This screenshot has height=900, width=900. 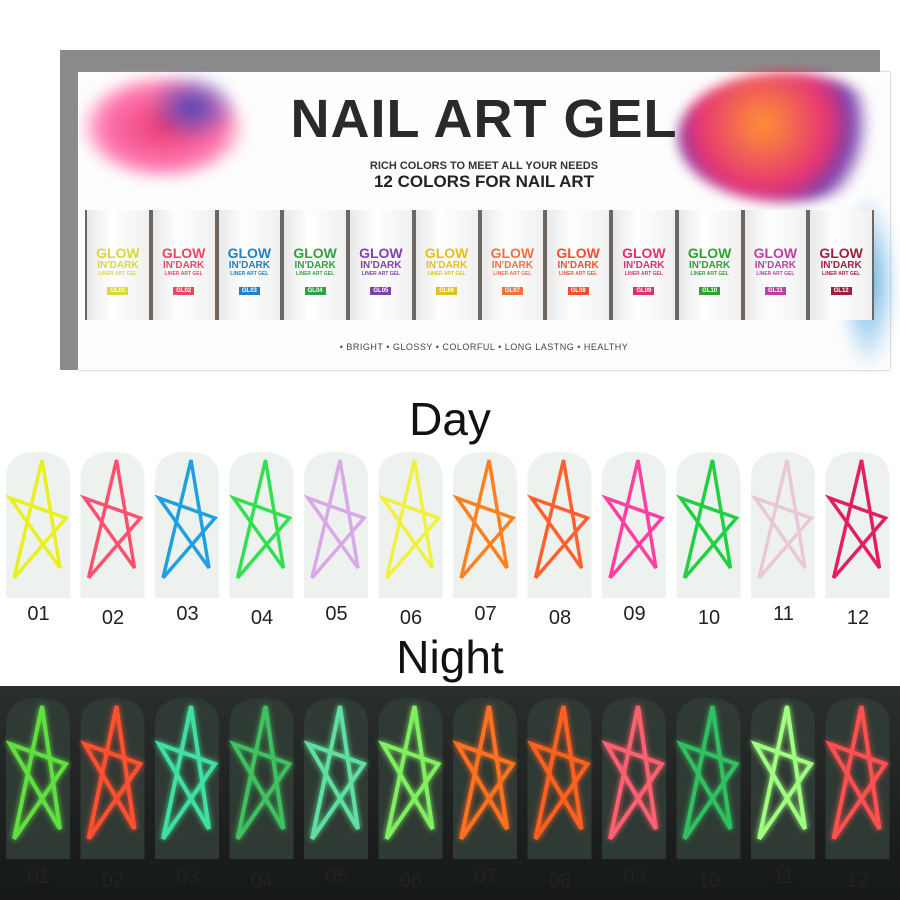 I want to click on bottle-code: GL12, so click(x=841, y=291).